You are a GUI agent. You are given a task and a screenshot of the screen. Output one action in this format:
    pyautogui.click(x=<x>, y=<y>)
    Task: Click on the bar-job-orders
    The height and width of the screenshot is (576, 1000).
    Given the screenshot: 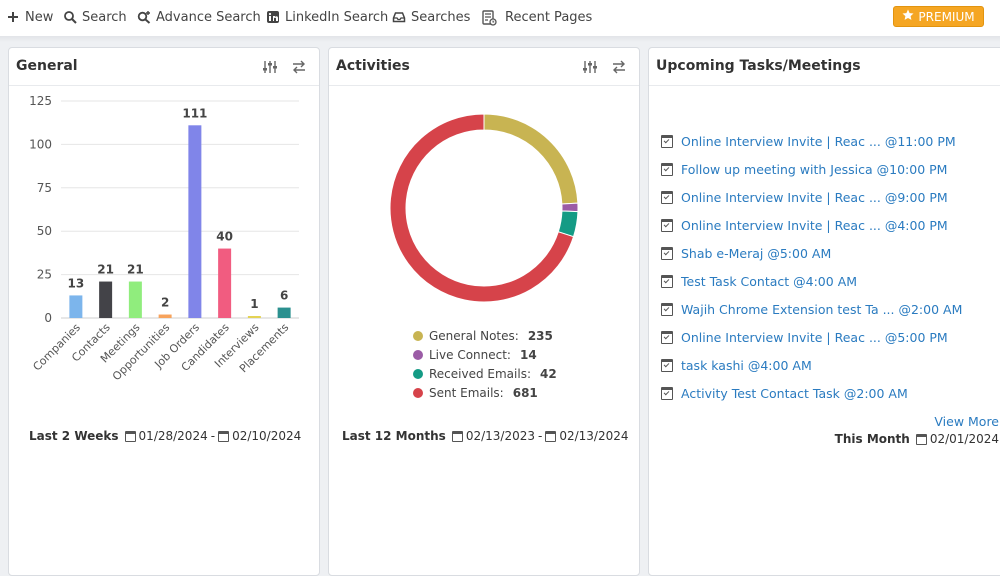 What is the action you would take?
    pyautogui.click(x=195, y=221)
    